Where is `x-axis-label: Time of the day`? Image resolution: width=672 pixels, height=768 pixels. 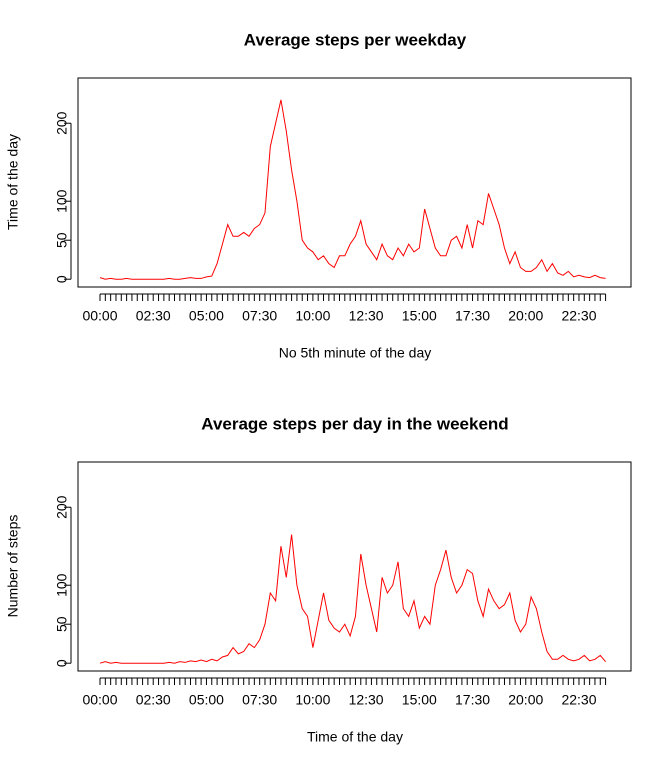 x-axis-label: Time of the day is located at coordinates (355, 737).